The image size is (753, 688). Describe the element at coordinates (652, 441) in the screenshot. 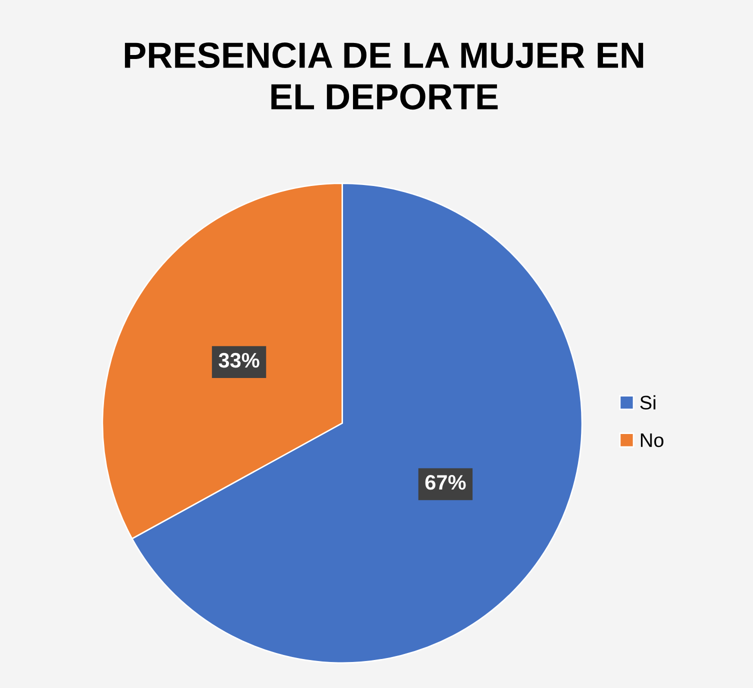

I see `legend-label: No` at that location.